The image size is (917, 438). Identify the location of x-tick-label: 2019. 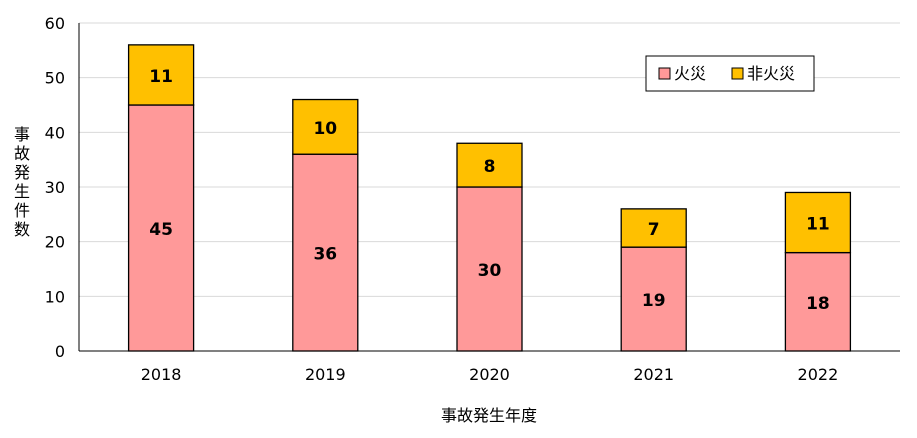
(325, 374).